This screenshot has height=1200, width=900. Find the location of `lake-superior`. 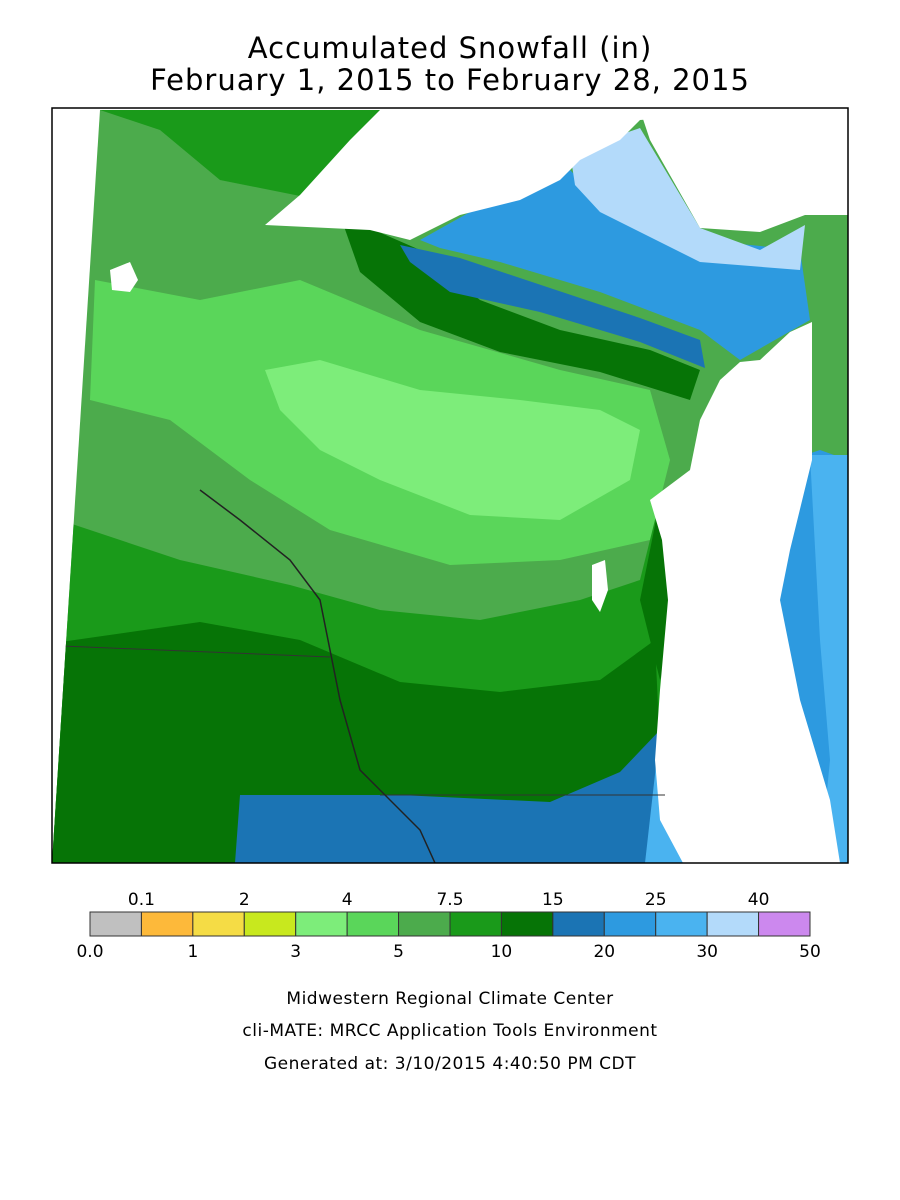

lake-superior is located at coordinates (522, 175).